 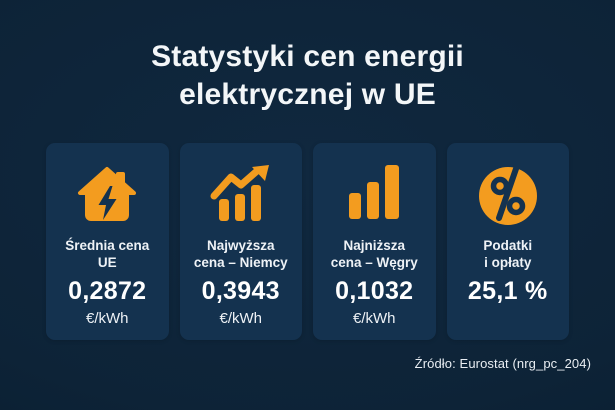 What do you see at coordinates (502, 363) in the screenshot?
I see `source-attribution: Źródło: Eurostat (nrg_pc_204)` at bounding box center [502, 363].